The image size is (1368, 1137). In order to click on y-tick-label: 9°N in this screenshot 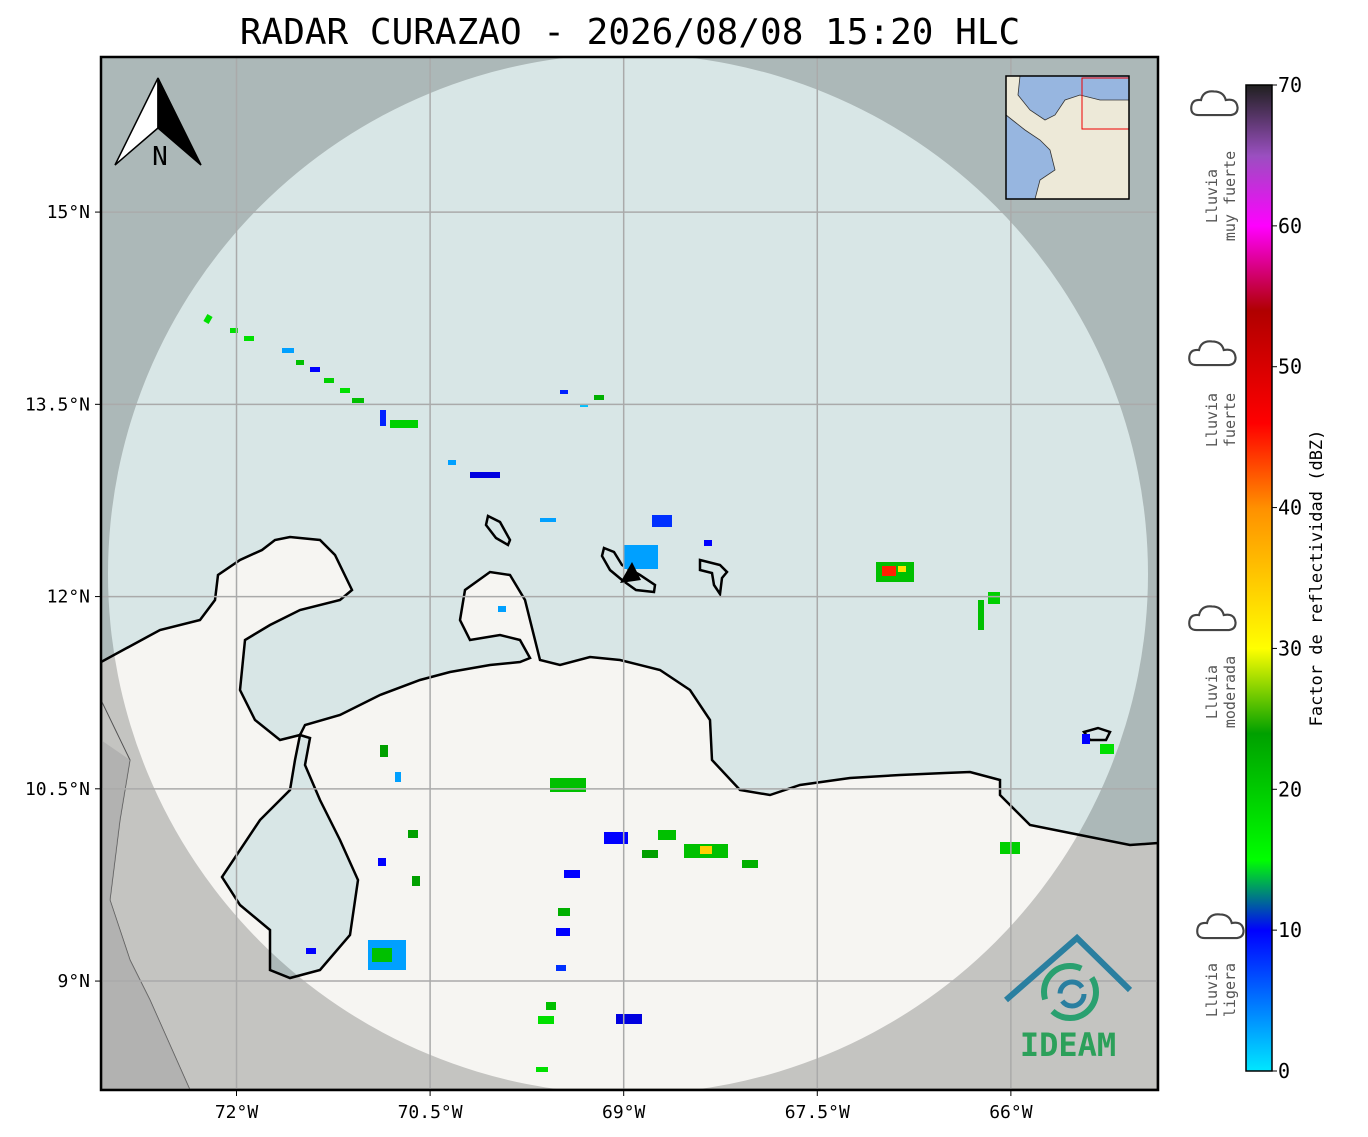, I will do `click(73, 981)`.